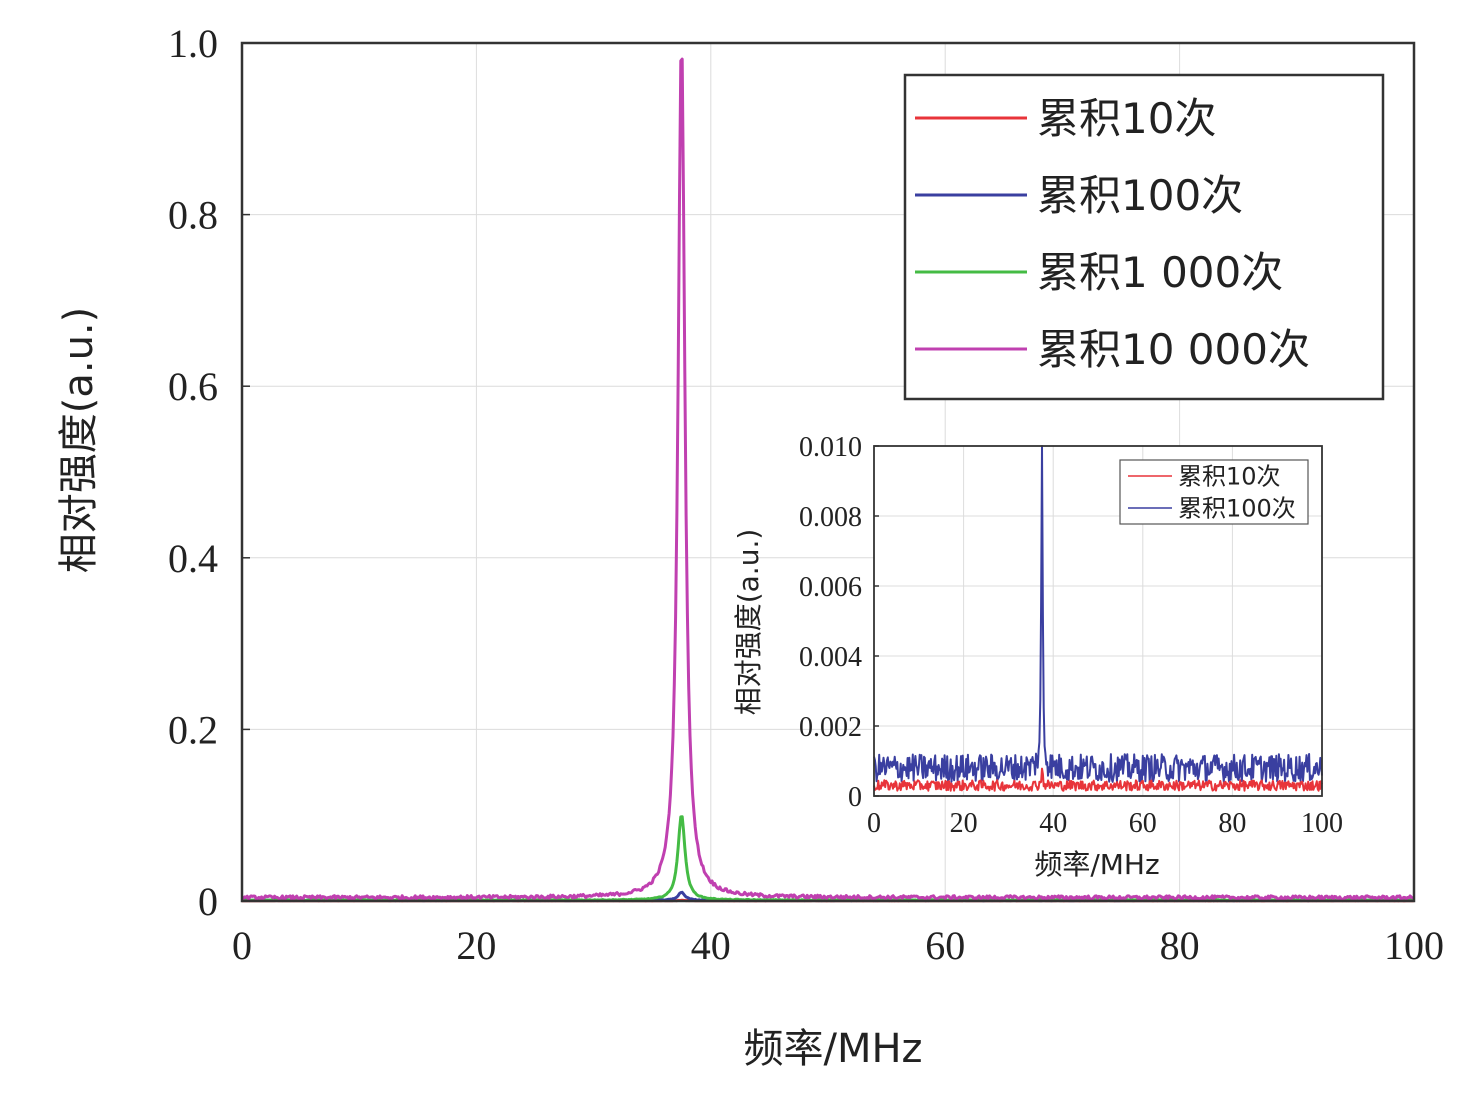 The width and height of the screenshot is (1476, 1100). I want to click on inset-legend-label-1: 累积100次, so click(1237, 509).